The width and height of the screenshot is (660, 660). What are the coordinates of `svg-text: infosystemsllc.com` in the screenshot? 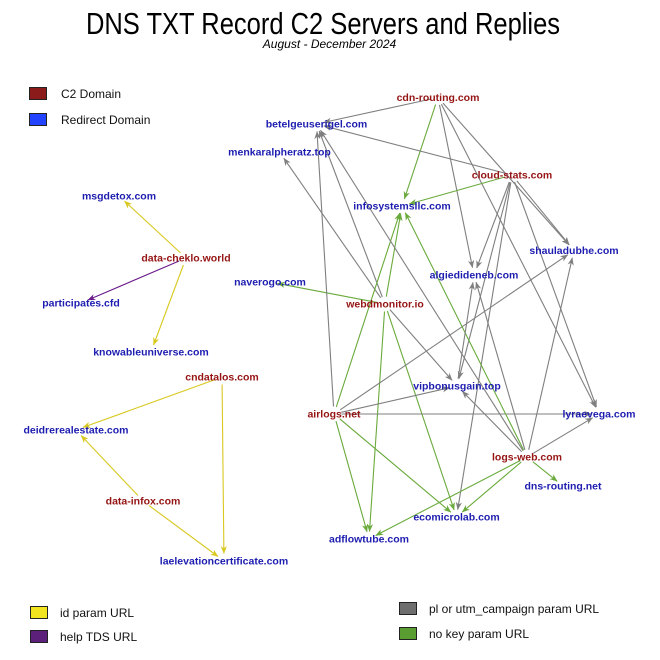 It's located at (401, 207).